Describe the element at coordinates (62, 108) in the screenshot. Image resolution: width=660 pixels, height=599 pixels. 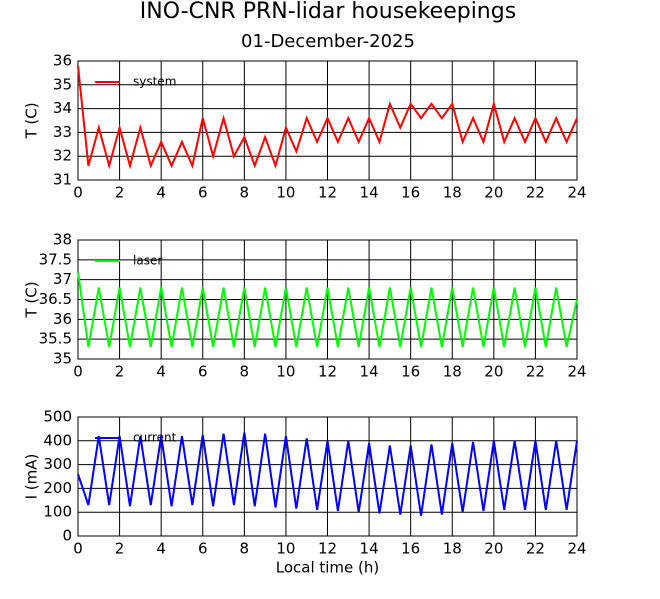
I see `y-tick-label: 34` at that location.